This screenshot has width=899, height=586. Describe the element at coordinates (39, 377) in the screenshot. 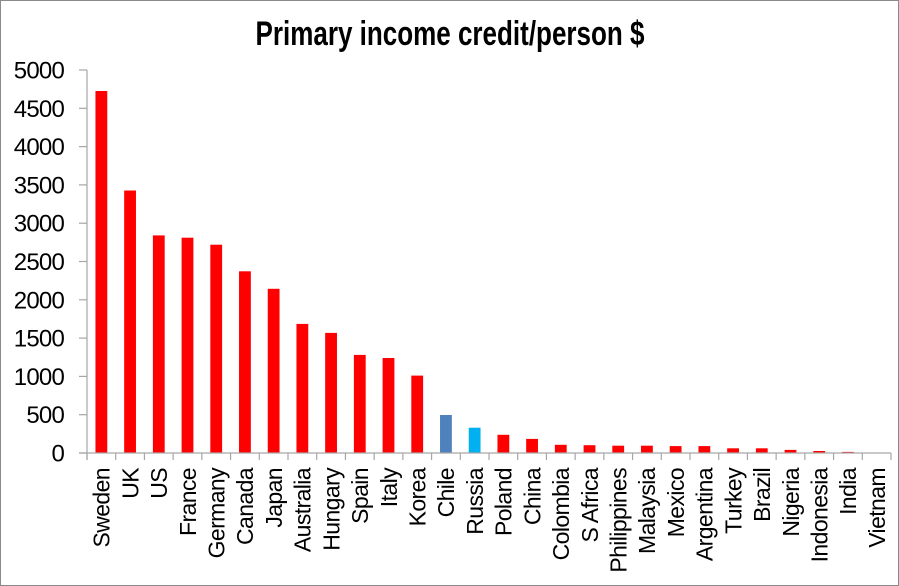

I see `svg-text: 1000` at that location.